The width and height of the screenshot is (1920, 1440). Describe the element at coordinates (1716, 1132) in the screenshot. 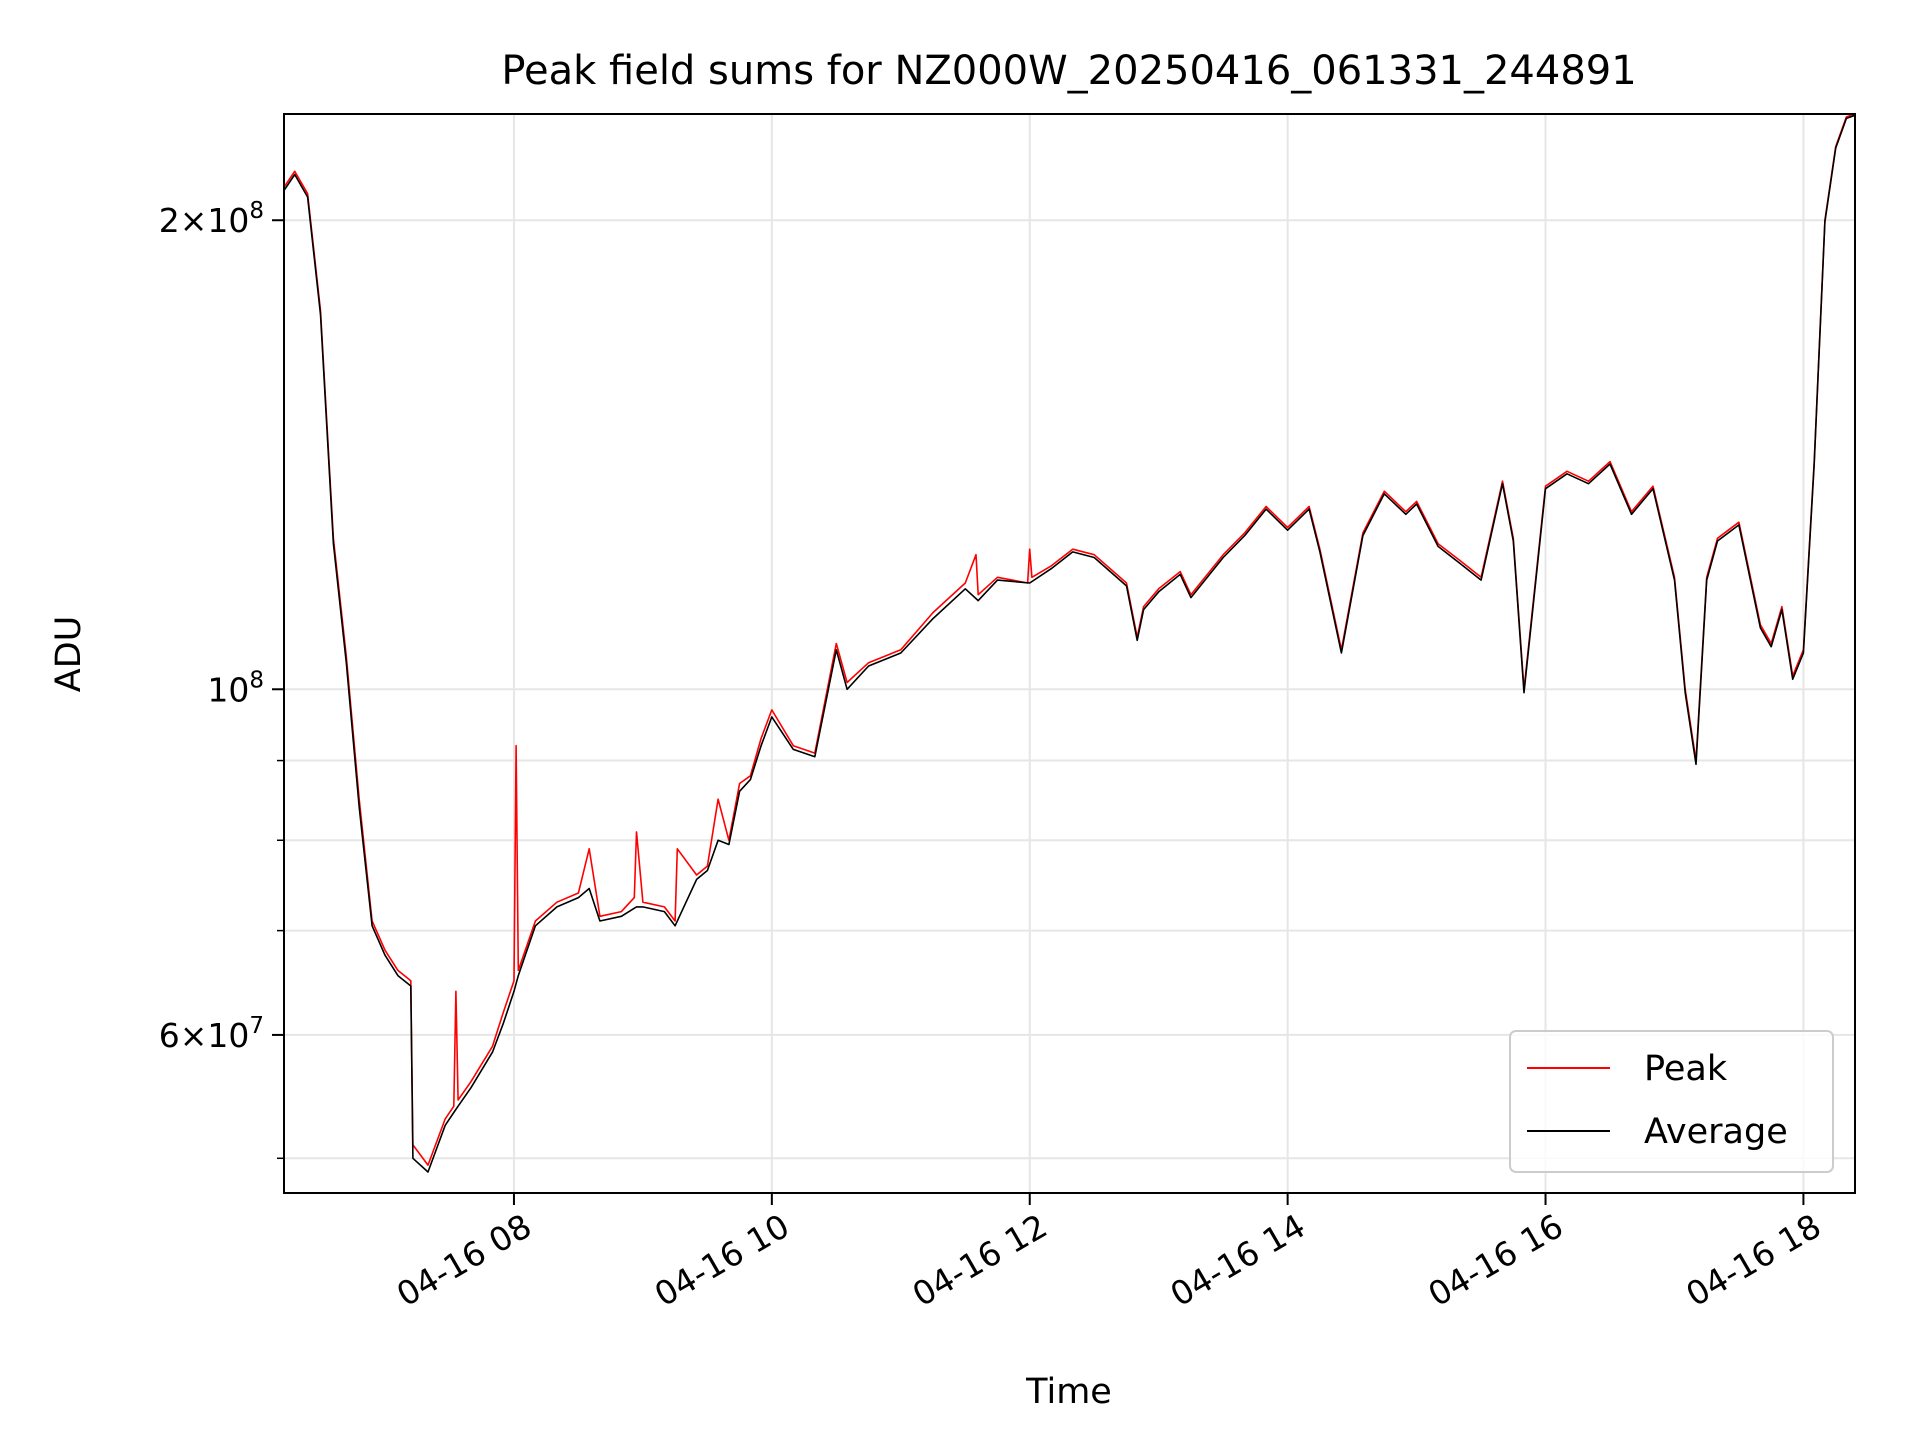

I see `legend-label-average: Average` at that location.